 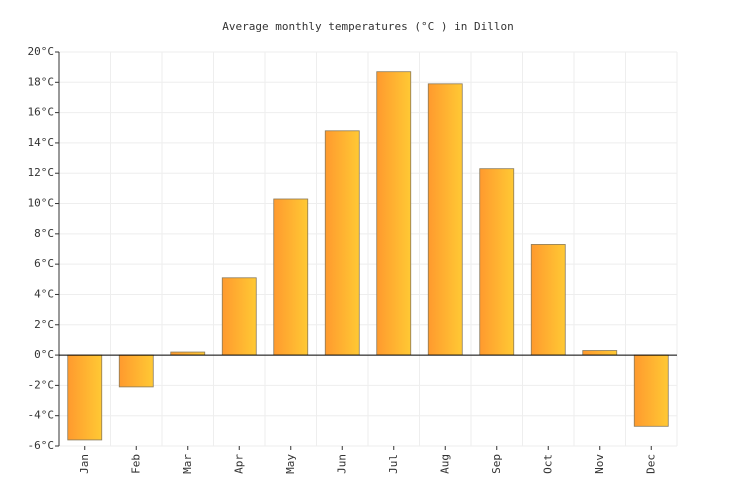 I want to click on y-tick-label: 12°C, so click(x=41, y=172).